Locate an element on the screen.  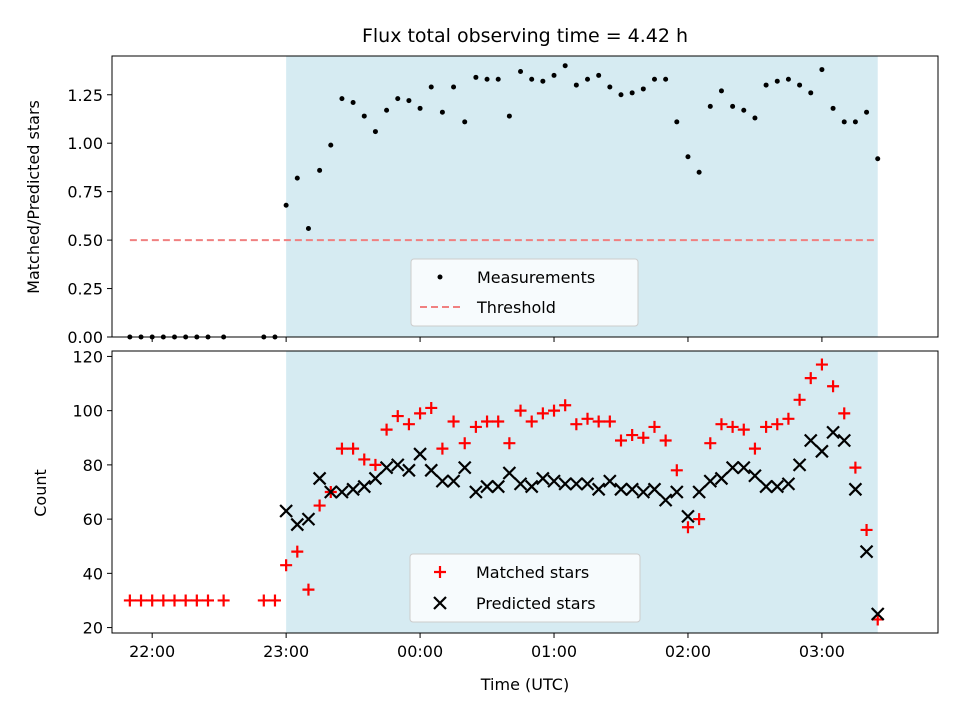
count-y-ticks: 20 40 60 80 100 120 is located at coordinates (92, 492).